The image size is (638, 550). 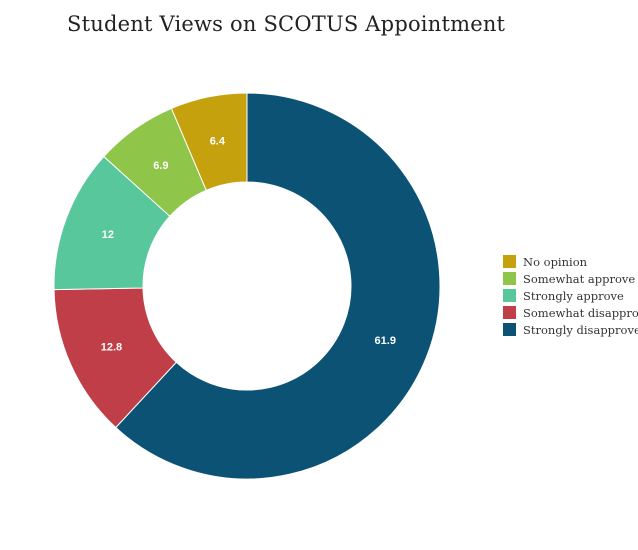 I want to click on legend-label: No opinion, so click(x=555, y=261).